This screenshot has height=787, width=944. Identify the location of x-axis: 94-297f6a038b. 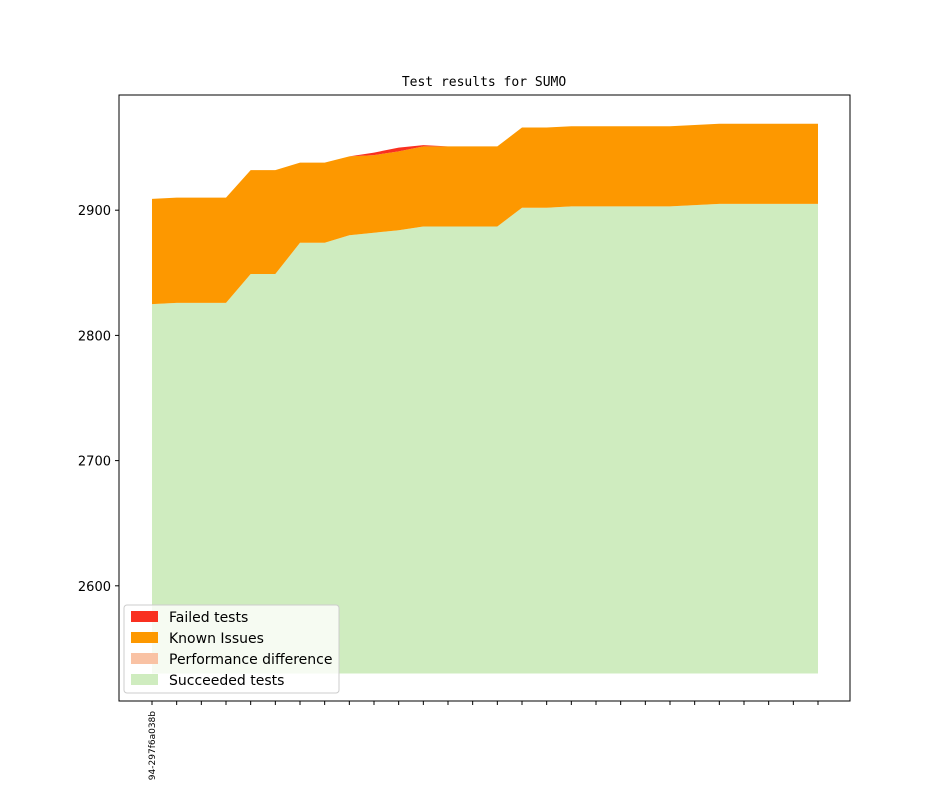
(483, 740).